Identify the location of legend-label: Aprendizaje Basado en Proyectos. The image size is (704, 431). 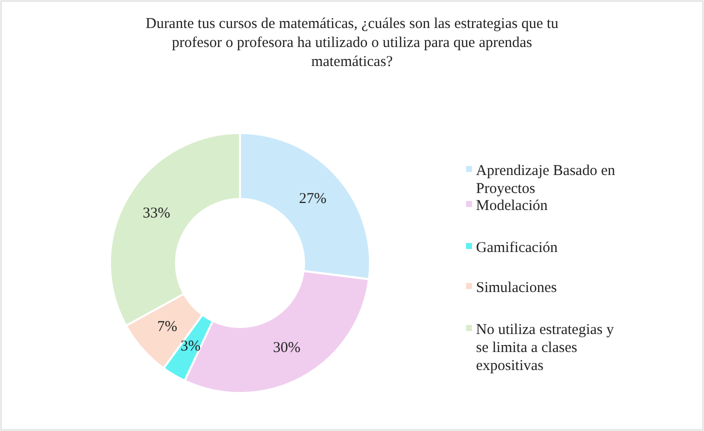
(546, 180).